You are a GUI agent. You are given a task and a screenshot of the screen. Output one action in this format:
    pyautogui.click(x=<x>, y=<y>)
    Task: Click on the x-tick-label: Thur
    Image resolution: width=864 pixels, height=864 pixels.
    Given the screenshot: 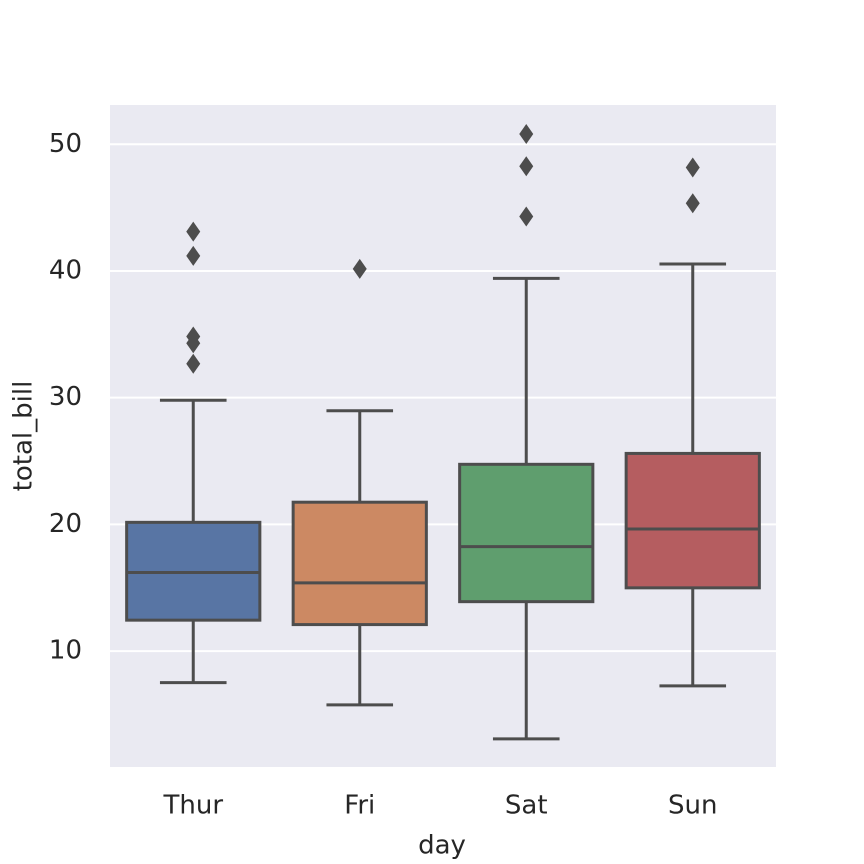 What is the action you would take?
    pyautogui.click(x=192, y=806)
    